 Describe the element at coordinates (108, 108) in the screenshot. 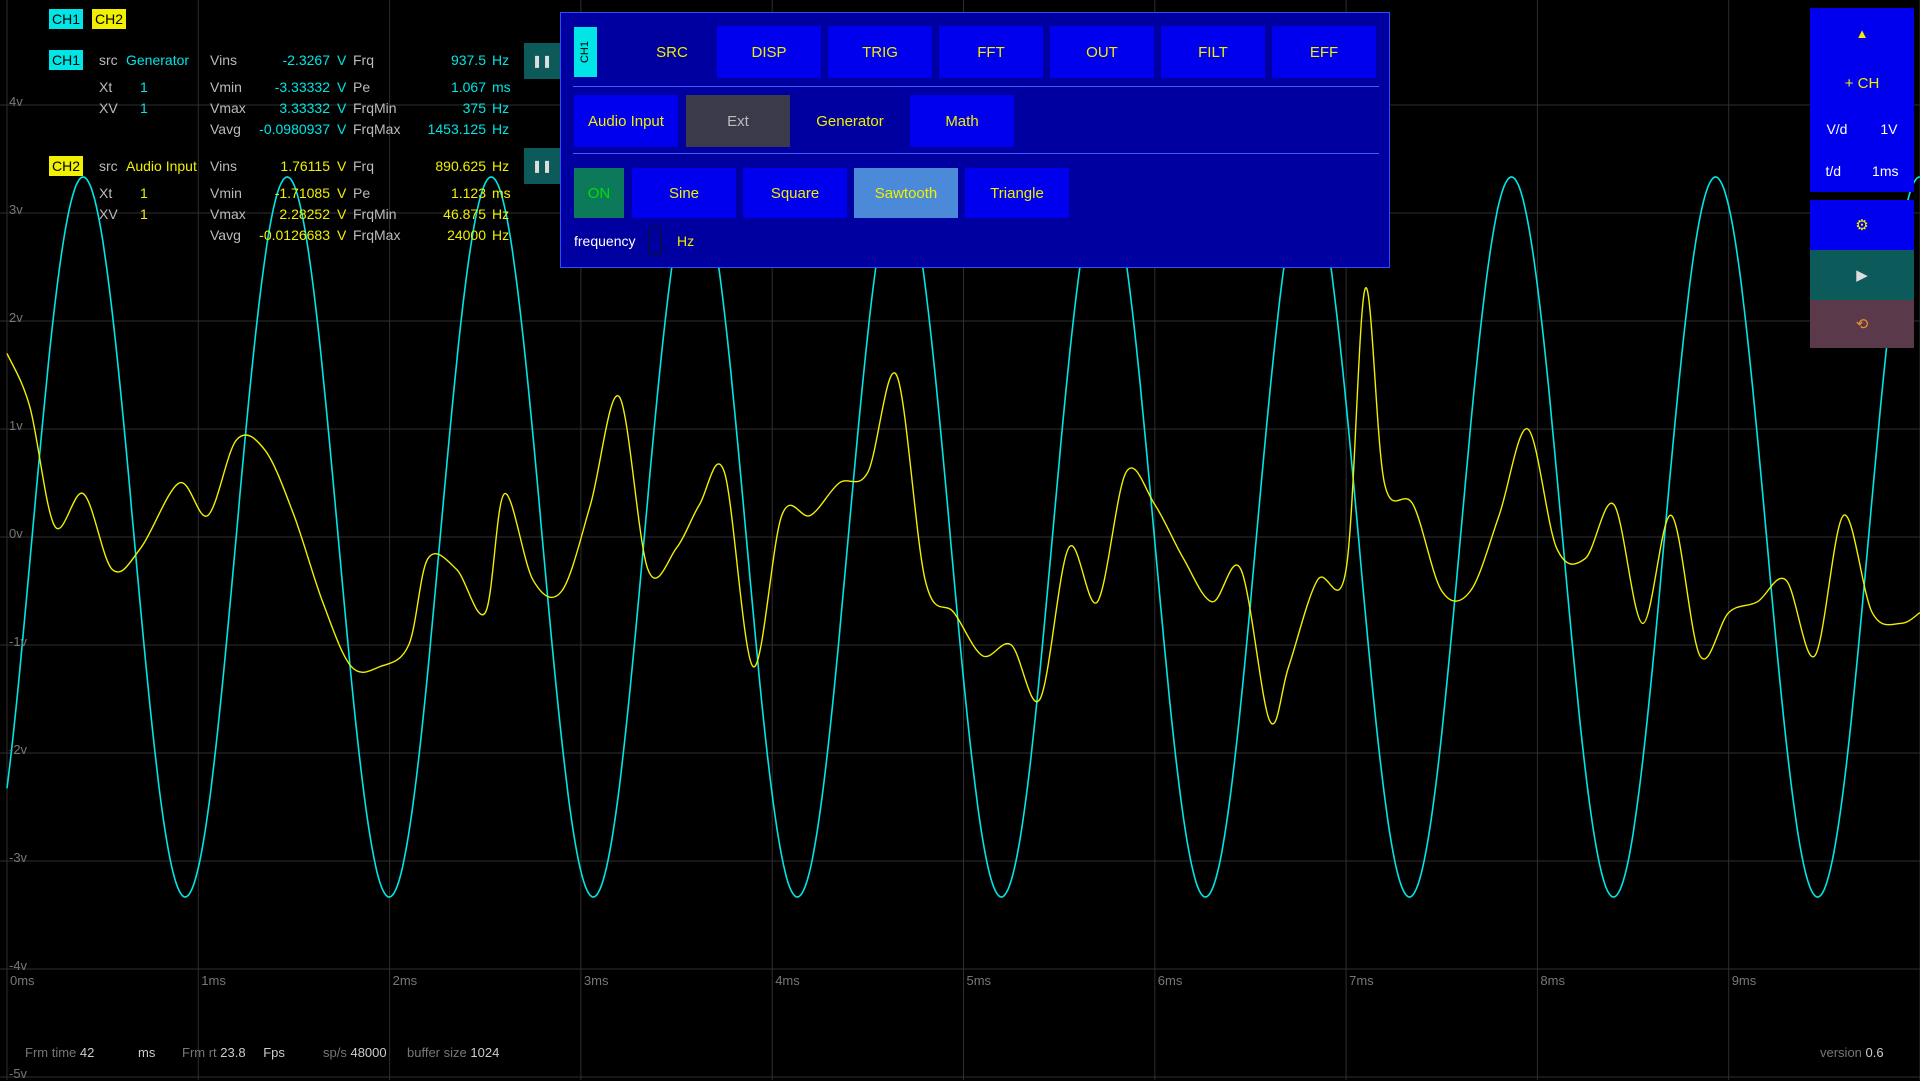

I see `xv-label: XV` at that location.